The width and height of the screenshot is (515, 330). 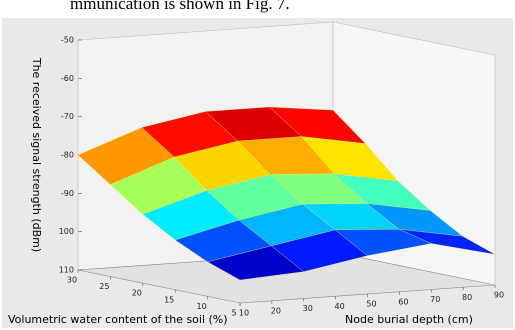 What do you see at coordinates (233, 313) in the screenshot?
I see `x-tick-label: 5` at bounding box center [233, 313].